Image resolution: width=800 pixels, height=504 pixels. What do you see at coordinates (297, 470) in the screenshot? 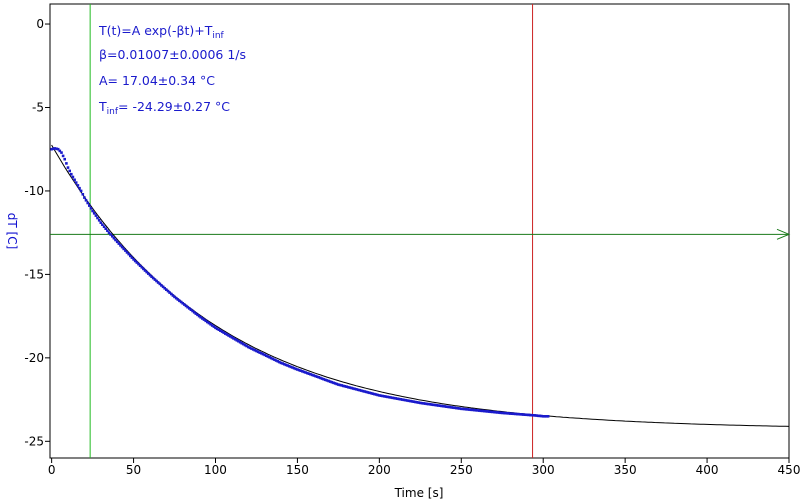
I see `x-tick-label: 150` at bounding box center [297, 470].